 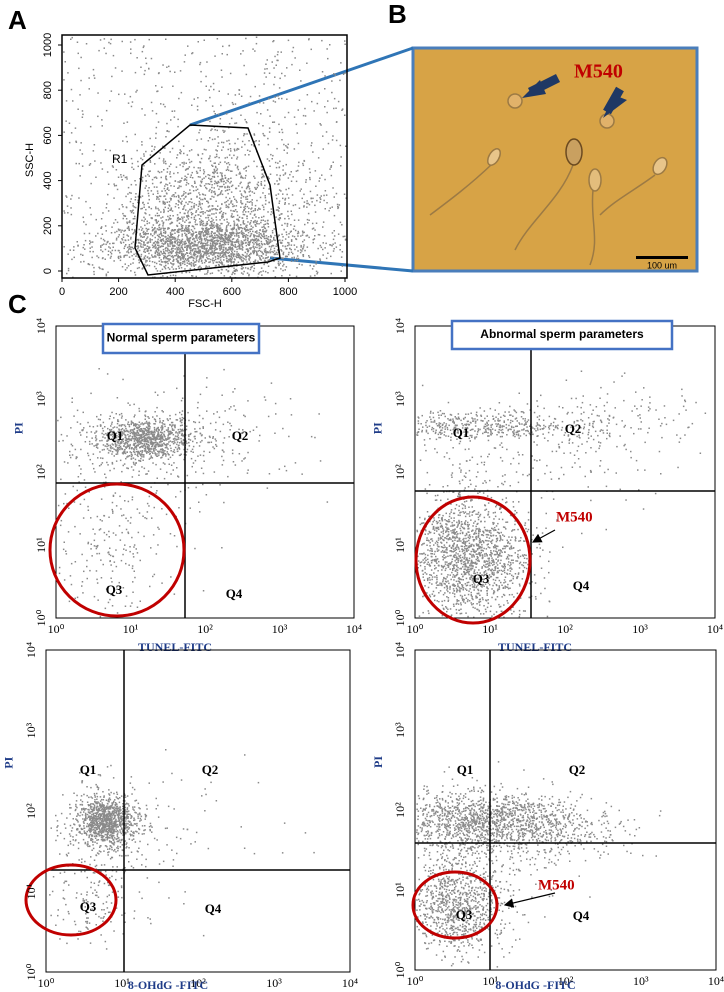 I want to click on scatter-plot, so click(x=205, y=157).